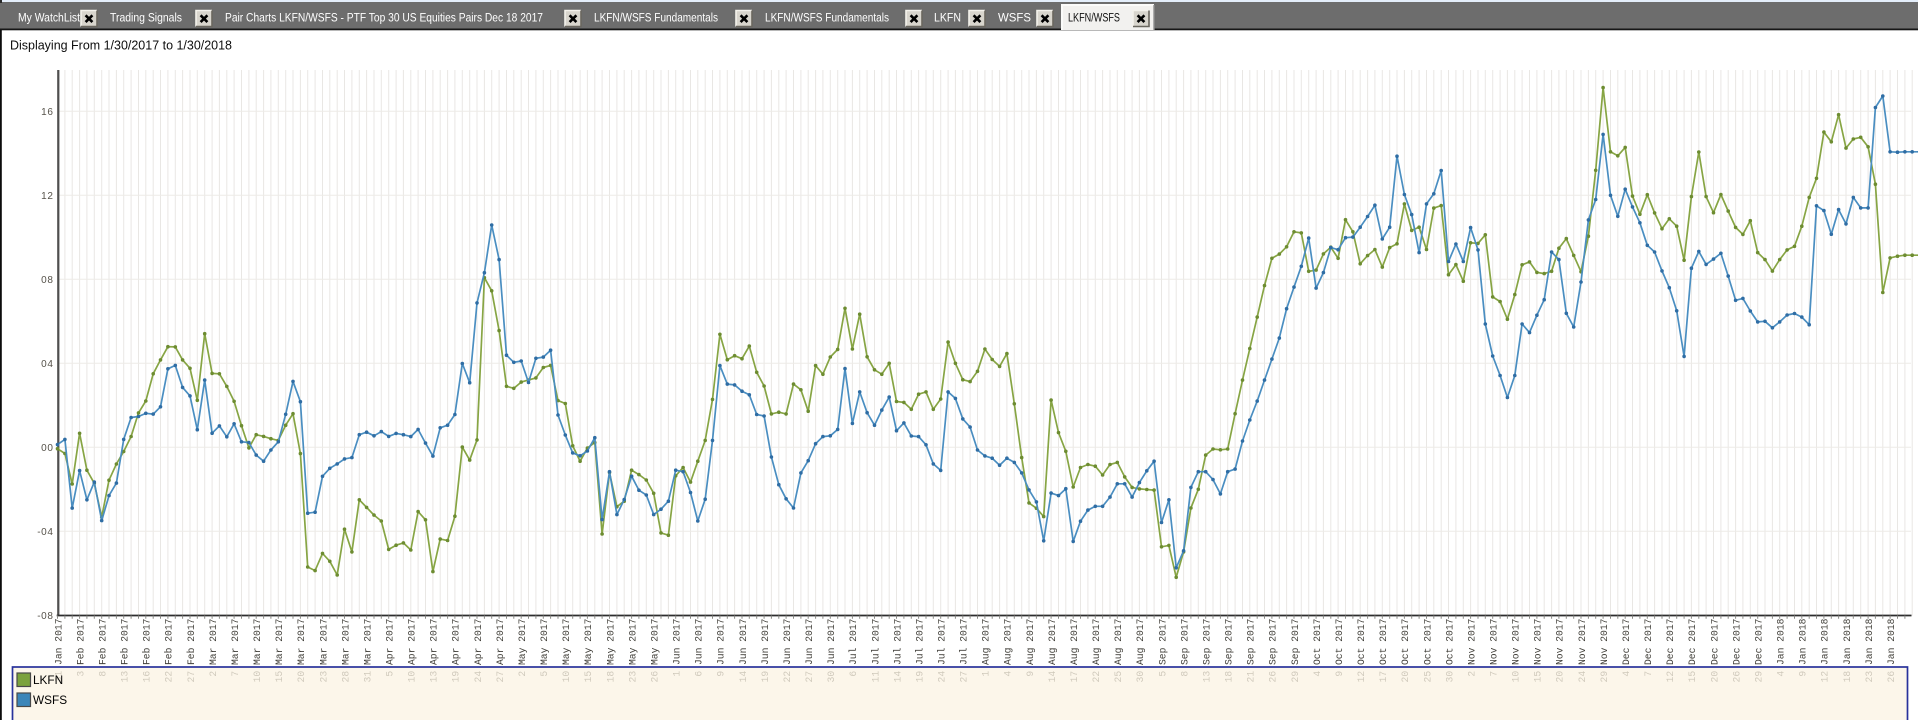 This screenshot has width=1918, height=720. Describe the element at coordinates (1803, 647) in the screenshot. I see `svg-text: 9 Jan 2018` at that location.